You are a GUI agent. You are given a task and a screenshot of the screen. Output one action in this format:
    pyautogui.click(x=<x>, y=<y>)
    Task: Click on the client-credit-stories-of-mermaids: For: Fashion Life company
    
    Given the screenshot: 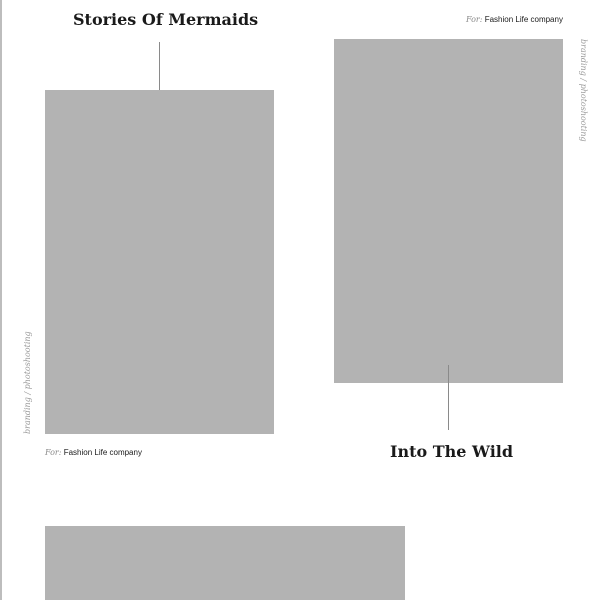 What is the action you would take?
    pyautogui.click(x=514, y=20)
    